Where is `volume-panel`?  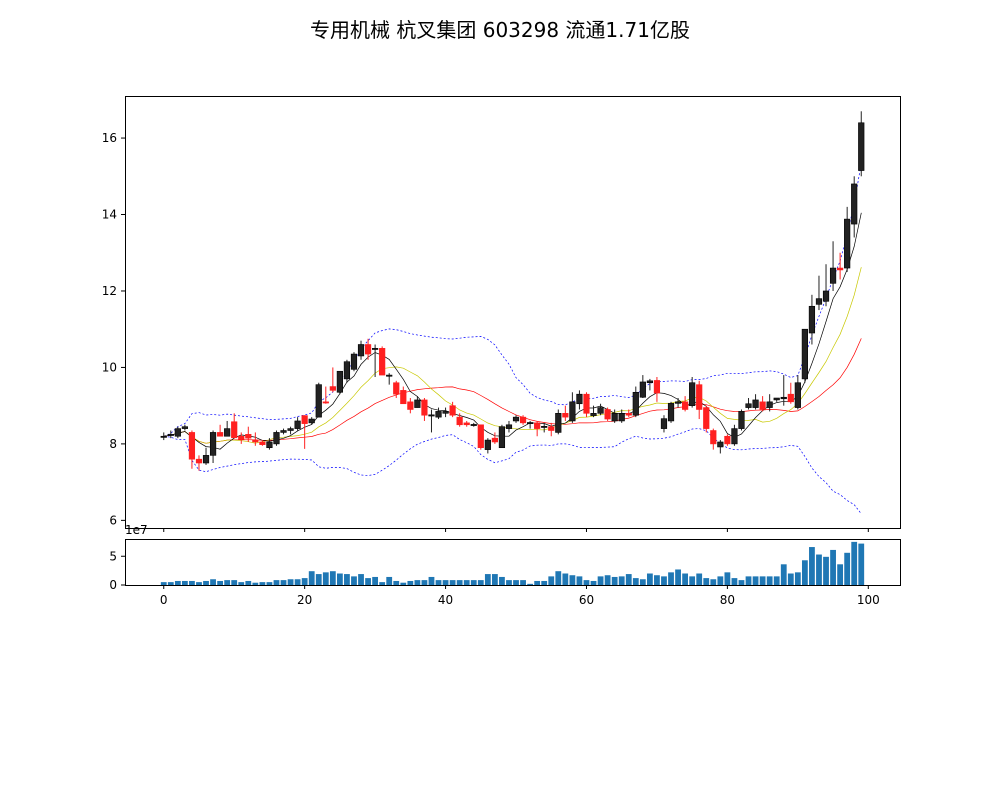 volume-panel is located at coordinates (512, 563).